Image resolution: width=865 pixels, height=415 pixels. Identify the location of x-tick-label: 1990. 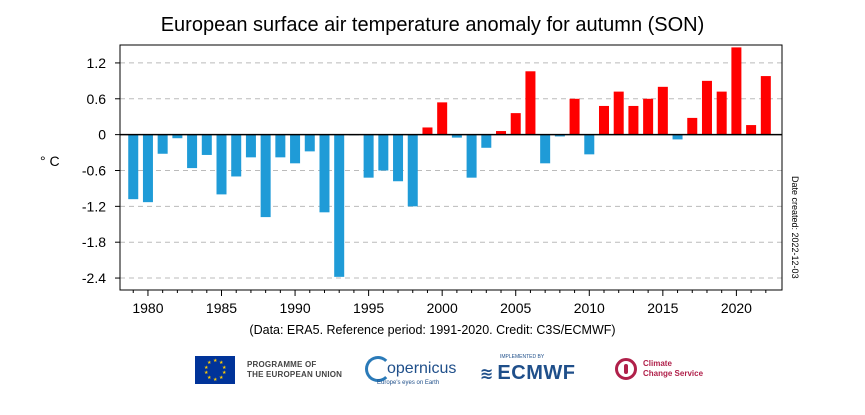
(294, 308).